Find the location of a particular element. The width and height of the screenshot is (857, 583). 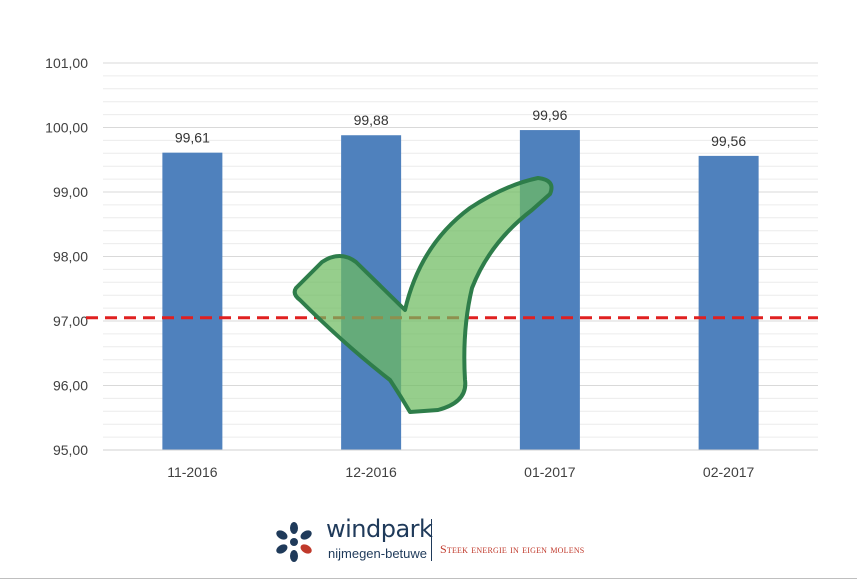

x-axis-tick-labels: 11-2016 12-2016 01-2017 02-2017 is located at coordinates (460, 472).